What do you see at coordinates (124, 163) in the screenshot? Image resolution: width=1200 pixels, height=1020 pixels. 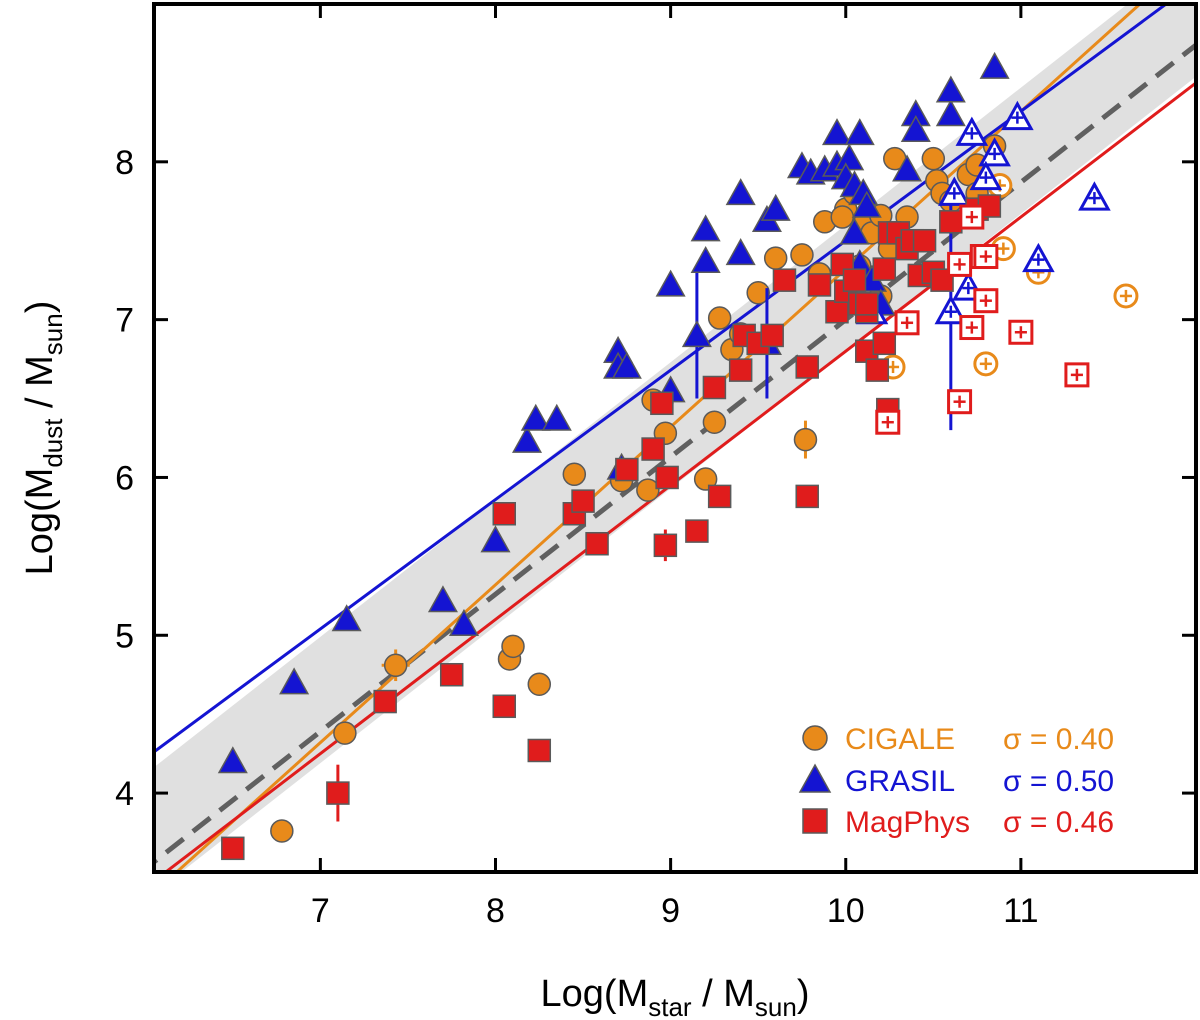 I see `y-tick-label: 8` at bounding box center [124, 163].